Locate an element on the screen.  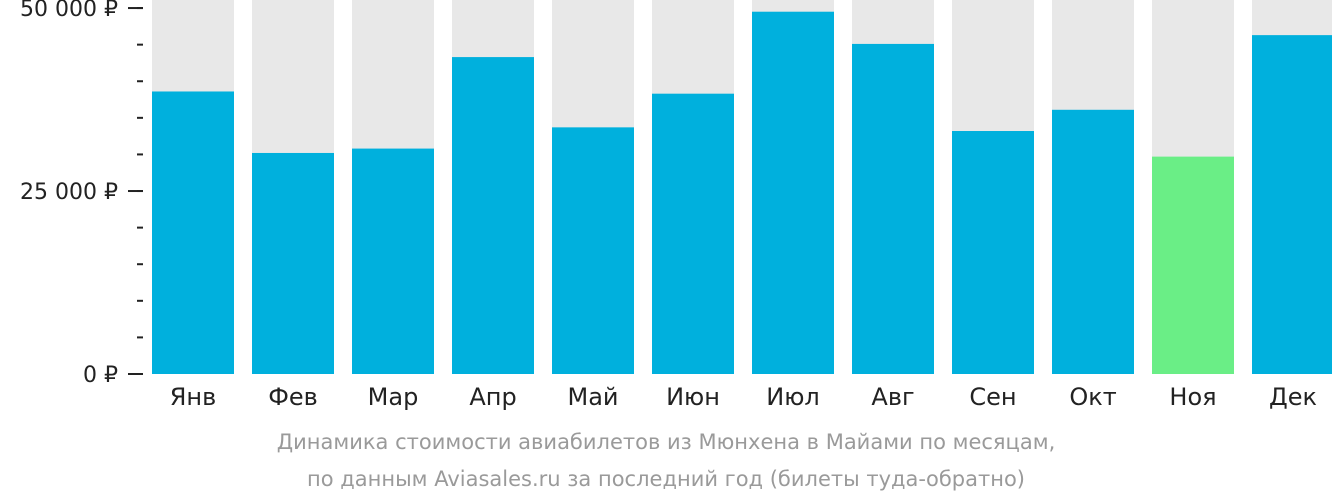
x-tick-label: Янв is located at coordinates (193, 397).